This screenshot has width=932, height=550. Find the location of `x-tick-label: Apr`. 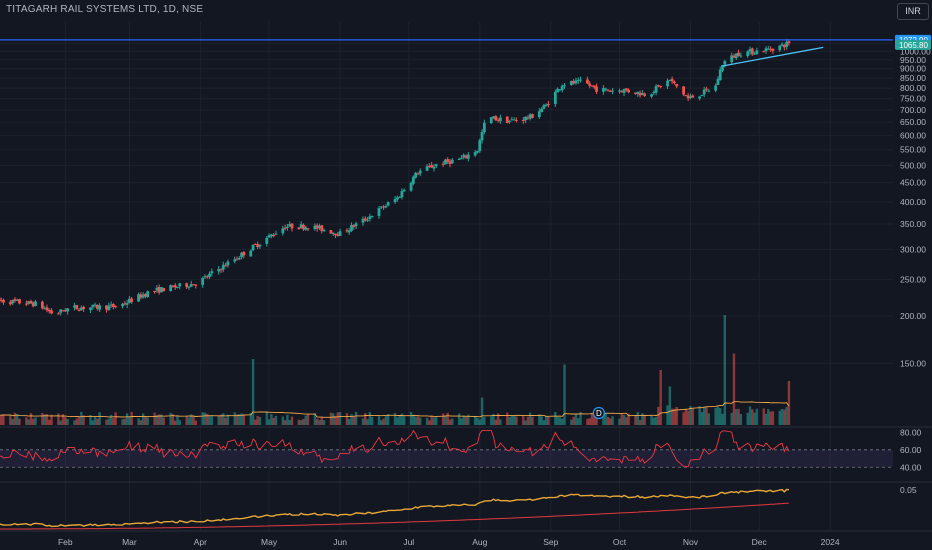

x-tick-label: Apr is located at coordinates (200, 542).